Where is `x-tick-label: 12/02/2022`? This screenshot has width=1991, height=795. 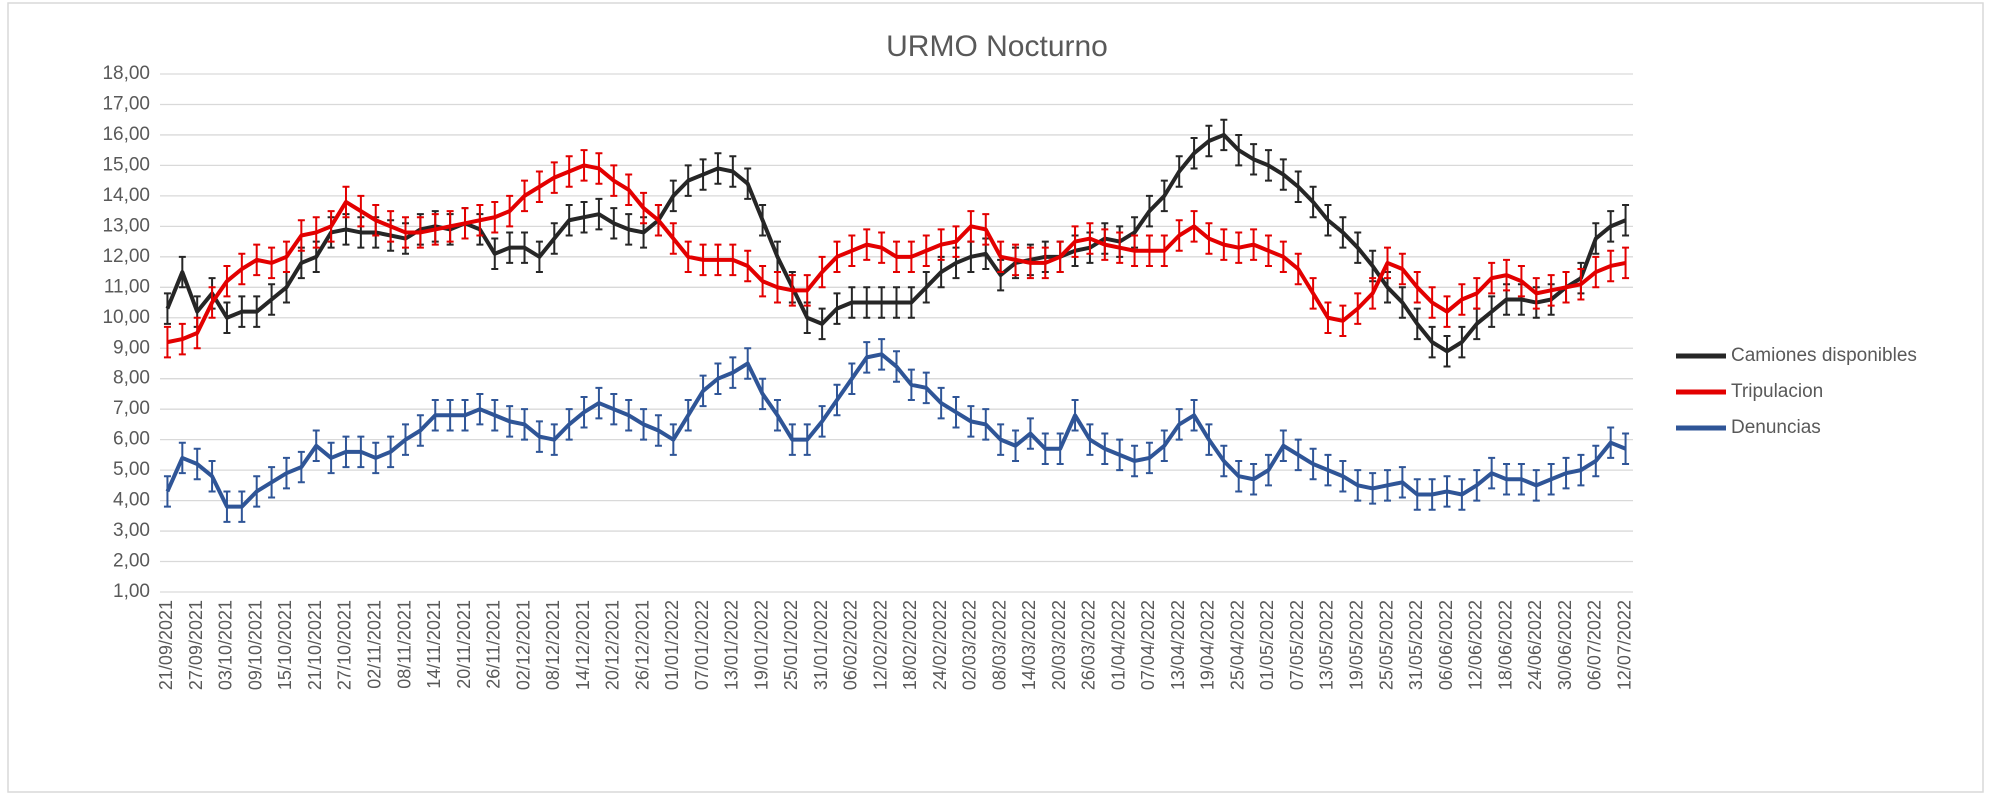 x-tick-label: 12/02/2022 is located at coordinates (880, 645).